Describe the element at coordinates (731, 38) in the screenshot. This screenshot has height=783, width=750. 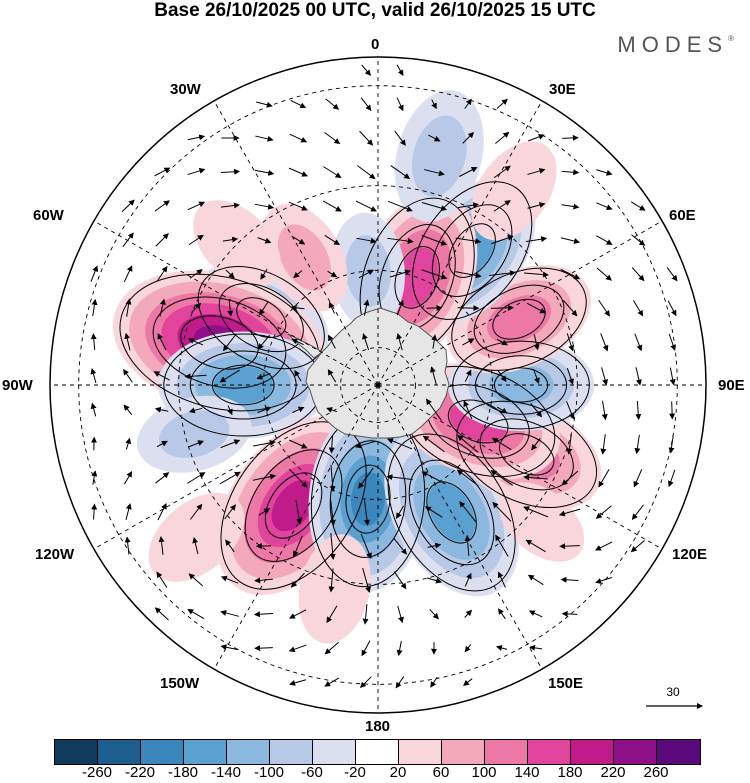
I see `registered-mark: ®` at that location.